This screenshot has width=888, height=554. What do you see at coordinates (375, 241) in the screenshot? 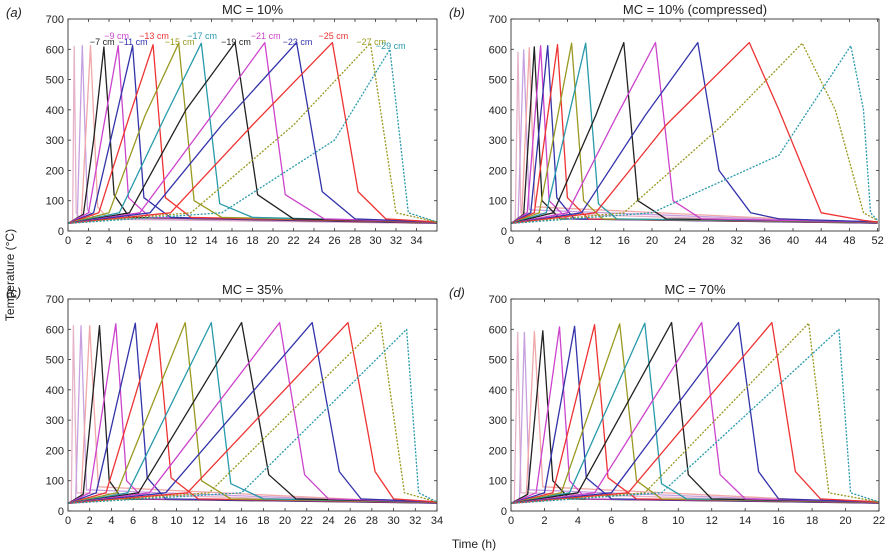
I see `x-tick-label: 30` at bounding box center [375, 241].